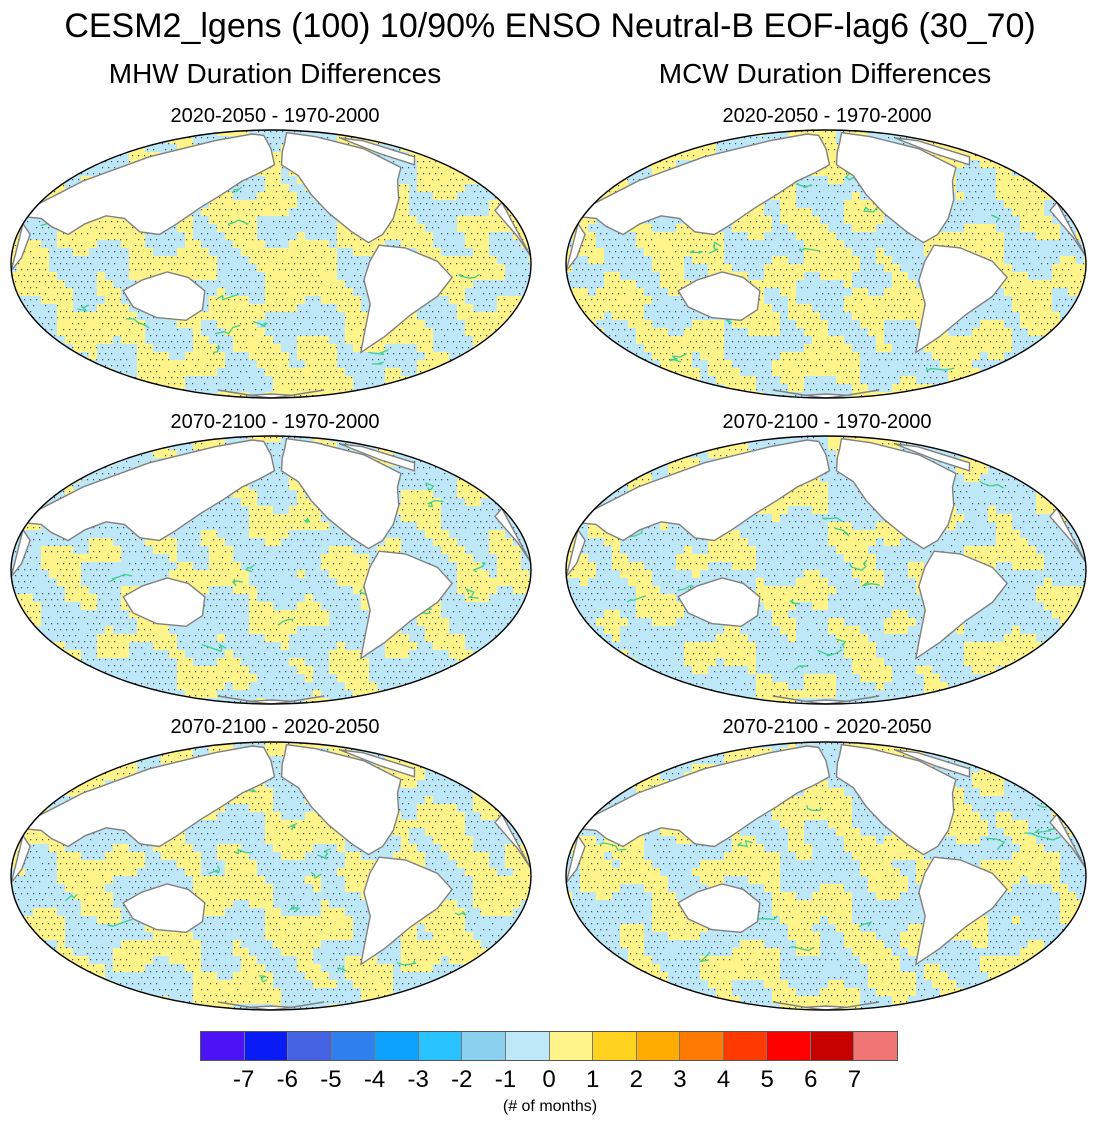  What do you see at coordinates (275, 727) in the screenshot?
I see `panel-title-mhw-3: 2070-2100 - 2020-2050` at bounding box center [275, 727].